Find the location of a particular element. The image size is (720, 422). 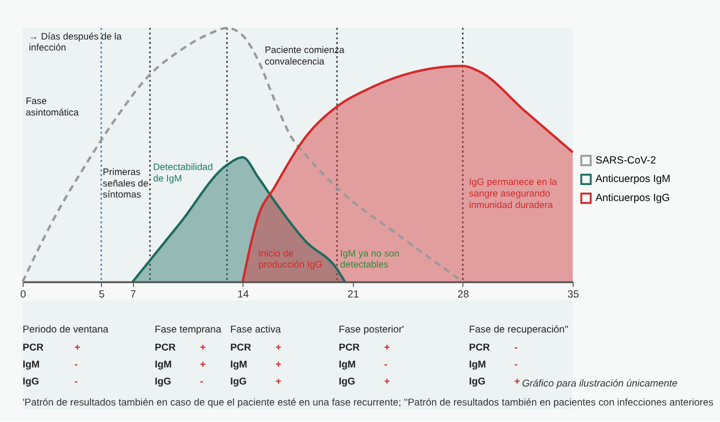

text: Periodo de ventana is located at coordinates (65, 330).